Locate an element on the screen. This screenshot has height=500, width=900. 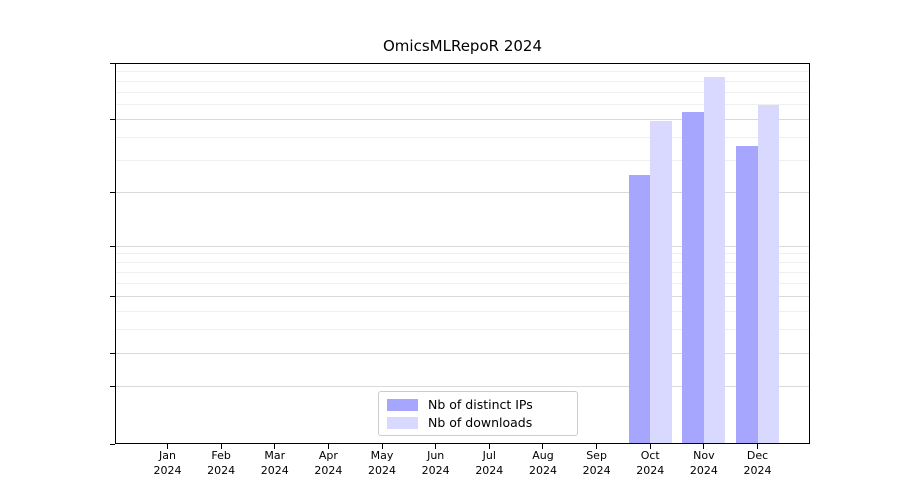
legend-item-distinct-ips: Nb of distinct IPs is located at coordinates (478, 404).